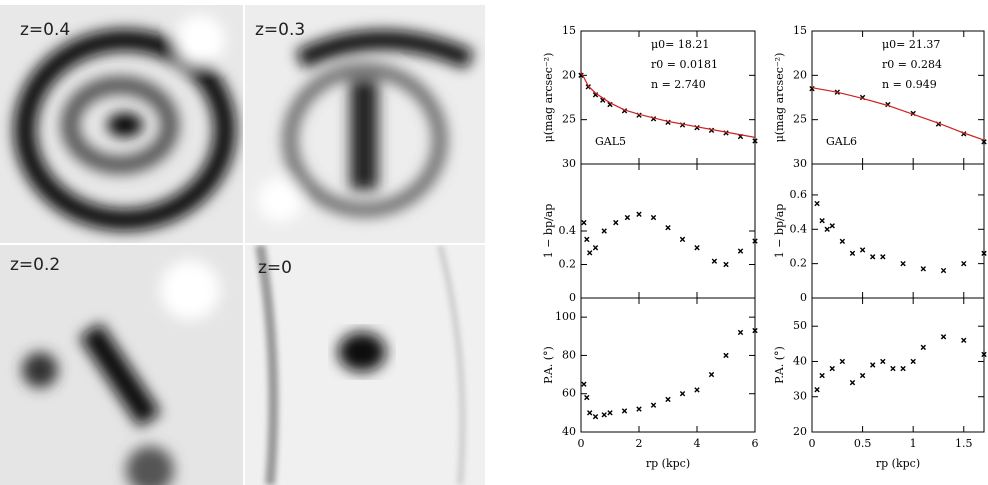 The width and height of the screenshot is (988, 485). I want to click on x-tick-label: 4, so click(697, 443).